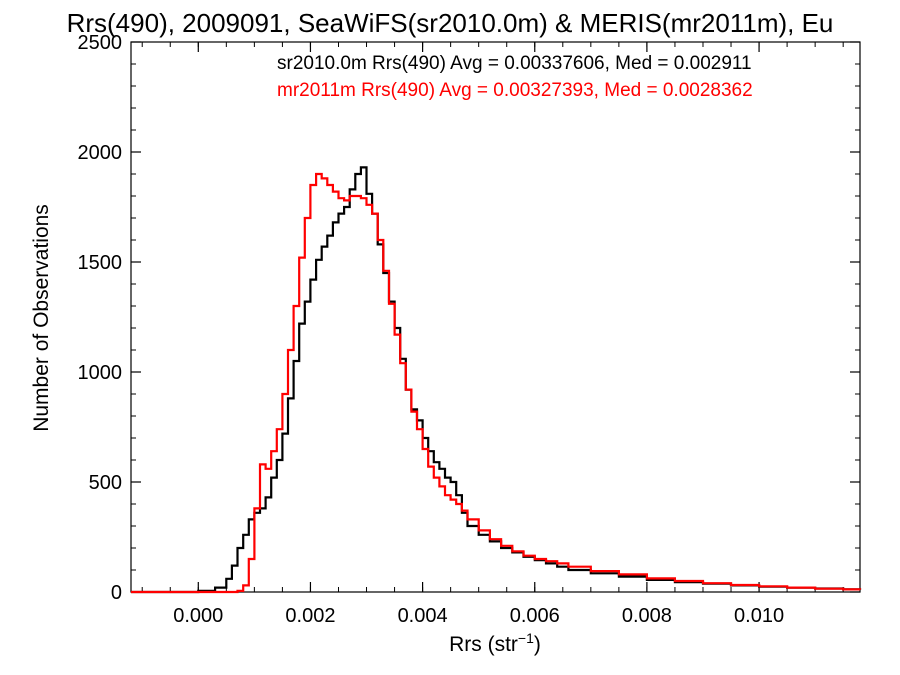  Describe the element at coordinates (41, 318) in the screenshot. I see `y-axis-label: Number of Observations` at that location.